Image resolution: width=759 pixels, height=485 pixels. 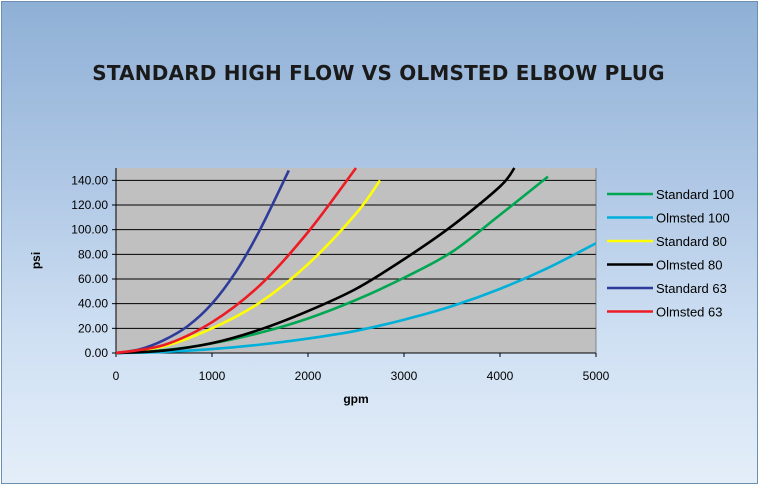 What do you see at coordinates (404, 376) in the screenshot?
I see `x-tick-label: 3000` at bounding box center [404, 376].